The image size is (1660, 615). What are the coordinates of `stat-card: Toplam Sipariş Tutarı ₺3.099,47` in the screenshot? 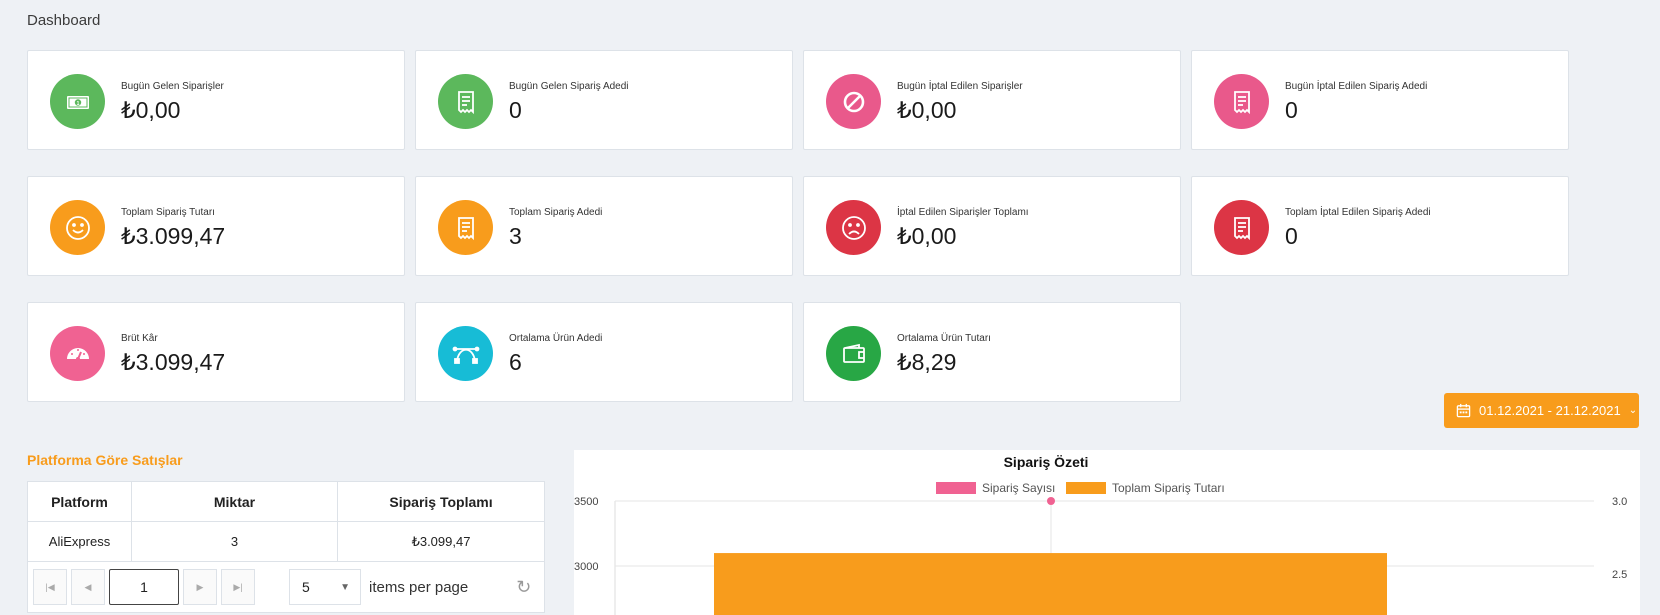 It's located at (216, 226).